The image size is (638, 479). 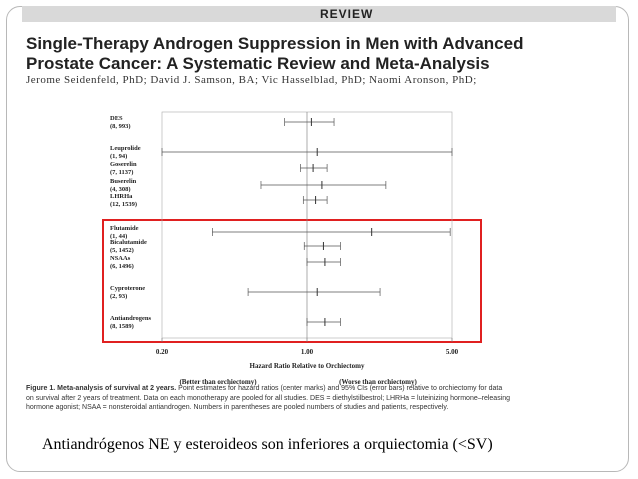 What do you see at coordinates (281, 152) in the screenshot?
I see `forest-row: Leuprolide(1, 94)` at bounding box center [281, 152].